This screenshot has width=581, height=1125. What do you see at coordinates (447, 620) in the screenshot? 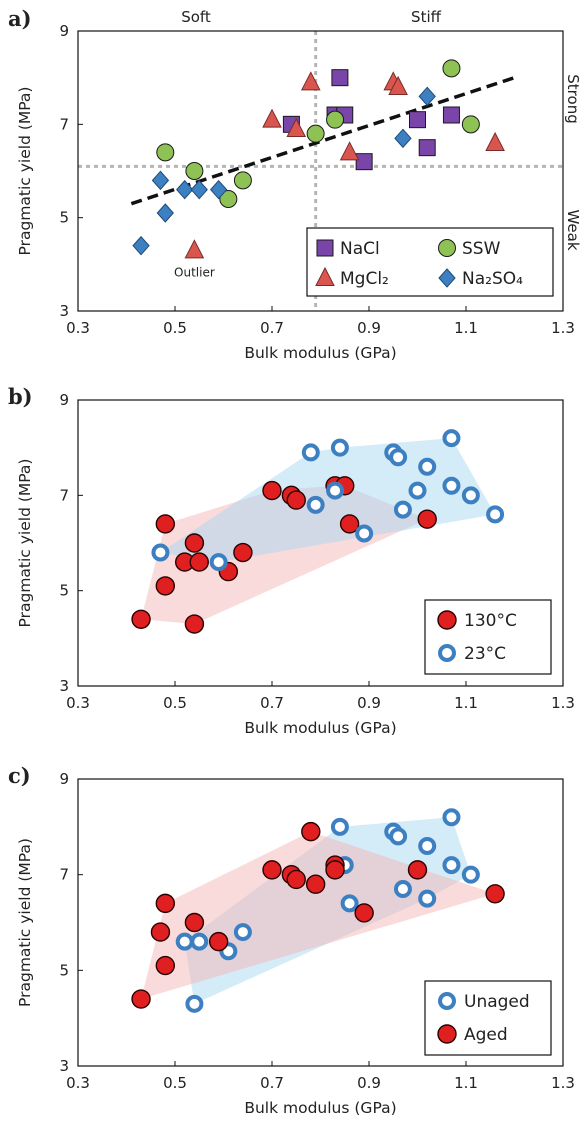
I see `legend-marker-130-c` at bounding box center [447, 620].